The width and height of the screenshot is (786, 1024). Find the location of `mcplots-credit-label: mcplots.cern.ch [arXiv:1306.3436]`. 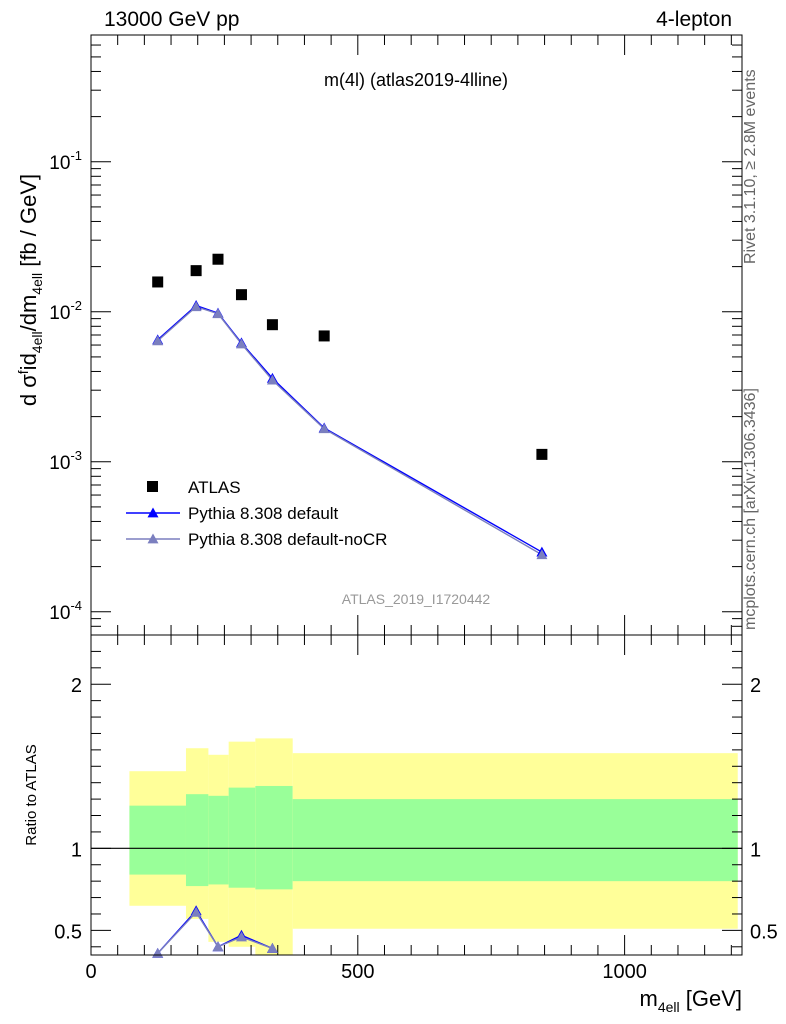

mcplots-credit-label: mcplots.cern.ch [arXiv:1306.3436] is located at coordinates (750, 509).